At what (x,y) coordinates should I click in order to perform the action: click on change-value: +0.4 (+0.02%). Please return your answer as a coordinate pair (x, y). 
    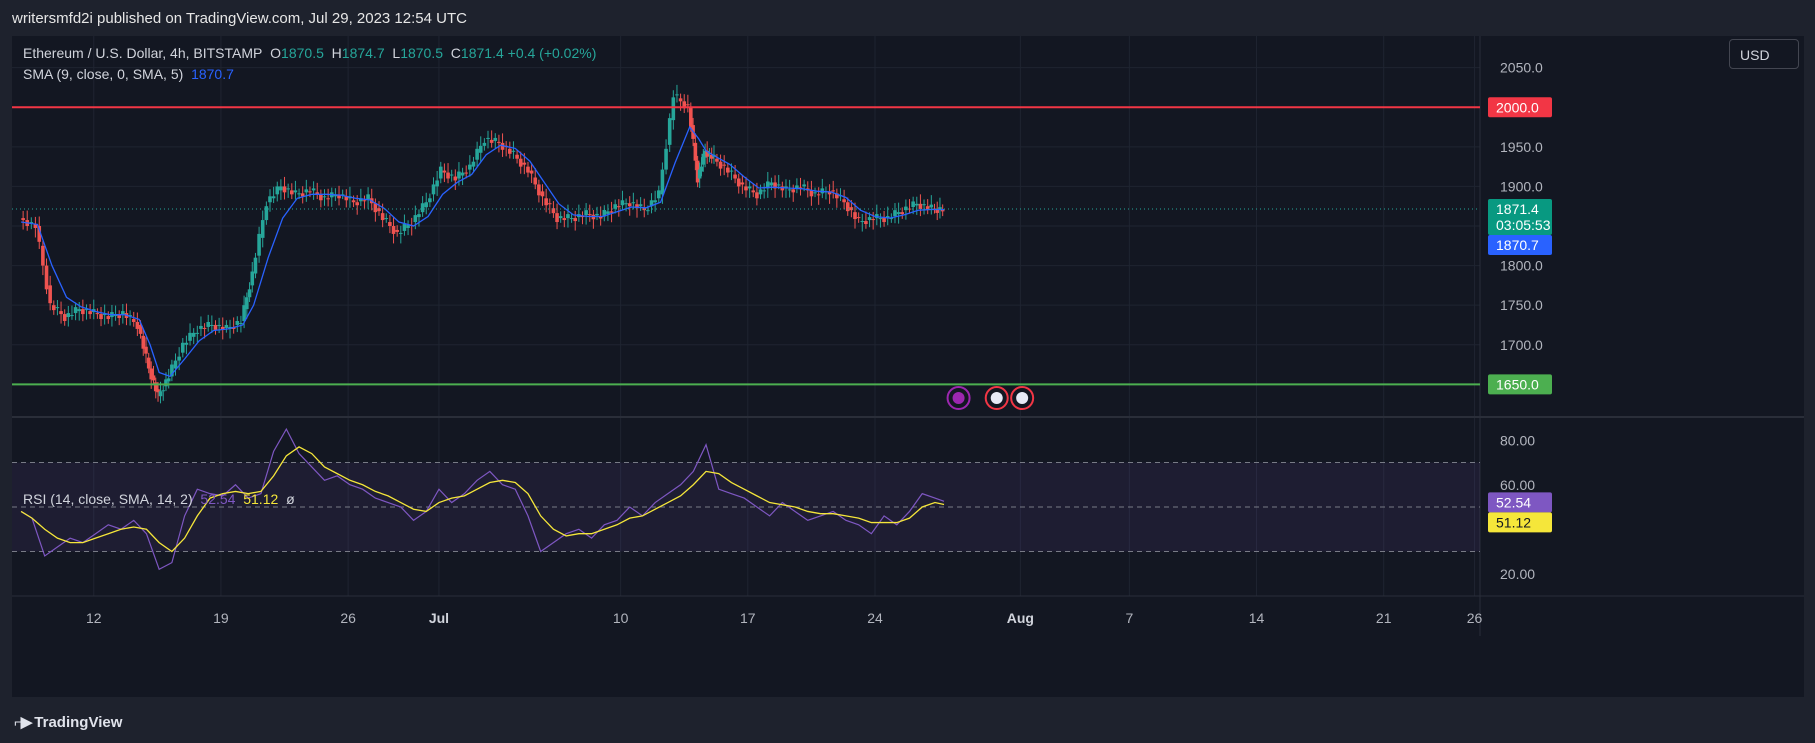
    Looking at the image, I should click on (552, 53).